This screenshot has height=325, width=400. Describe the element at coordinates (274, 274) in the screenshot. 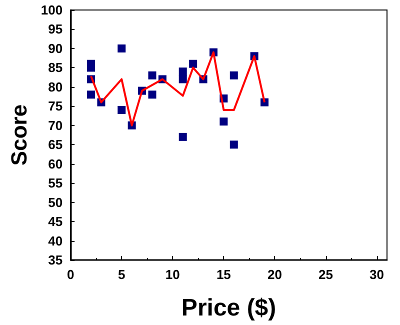

I see `x-tick-label: 20` at that location.